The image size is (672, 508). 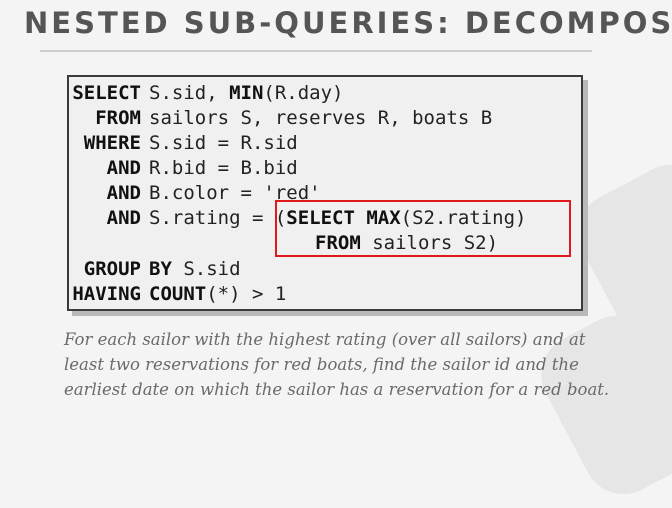 I want to click on sql-text: S.sid,, so click(x=189, y=93).